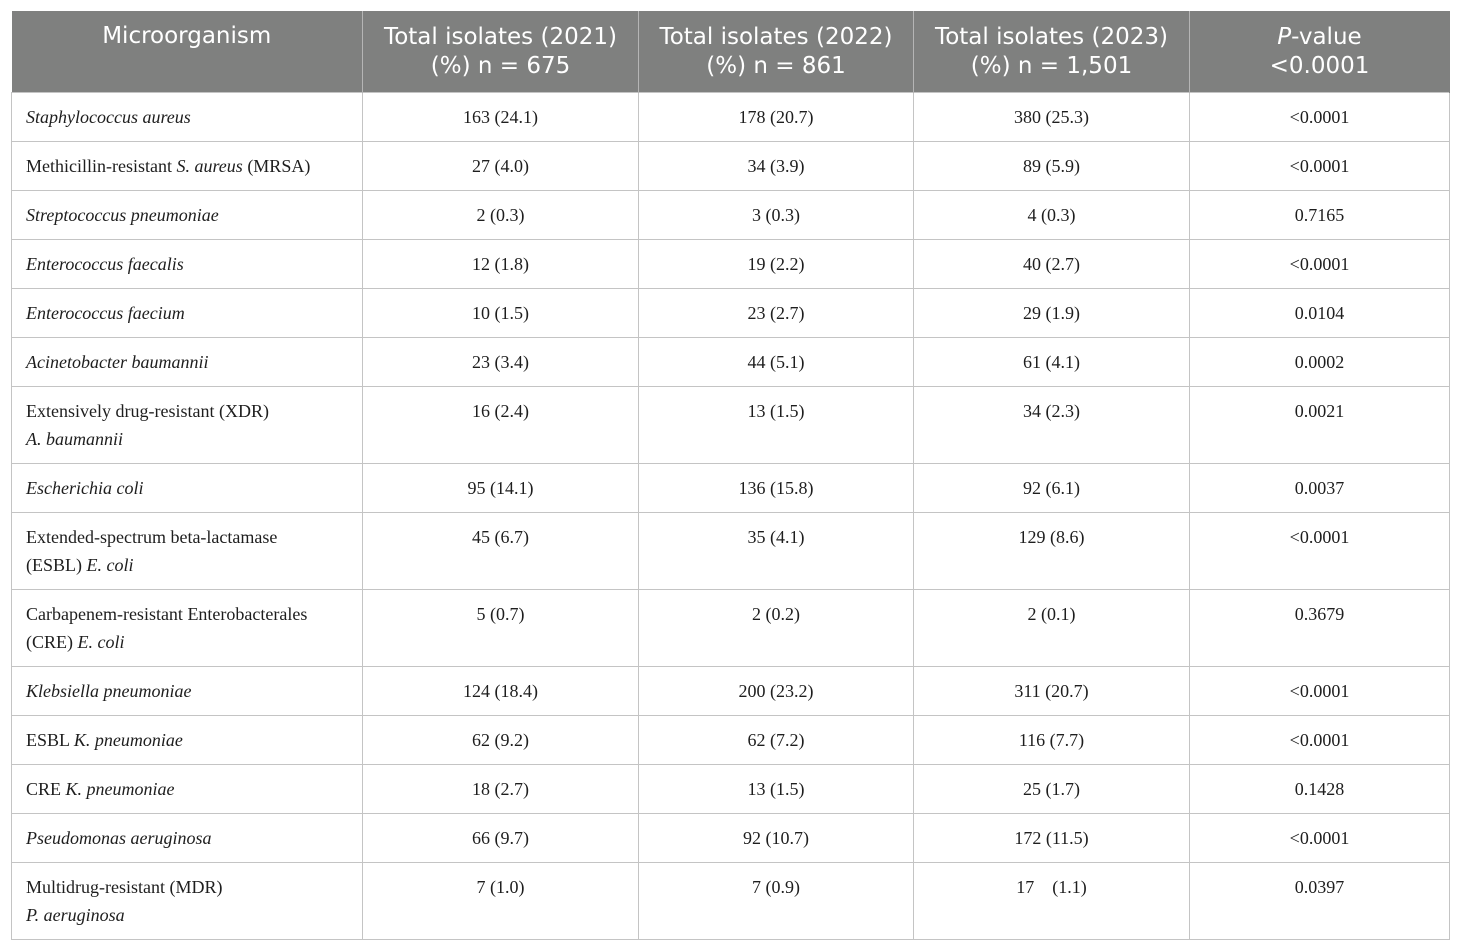 Image resolution: width=1460 pixels, height=940 pixels. What do you see at coordinates (500, 215) in the screenshot?
I see `isolates-2021-cell: 2 (0.3)` at bounding box center [500, 215].